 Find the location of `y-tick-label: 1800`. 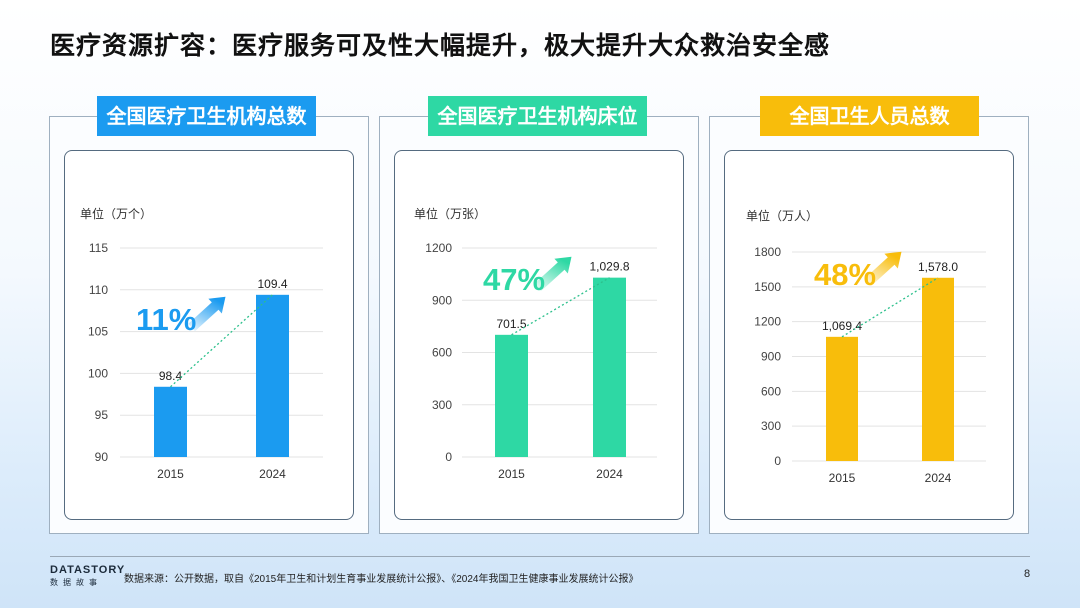

y-tick-label: 1800 is located at coordinates (767, 252).